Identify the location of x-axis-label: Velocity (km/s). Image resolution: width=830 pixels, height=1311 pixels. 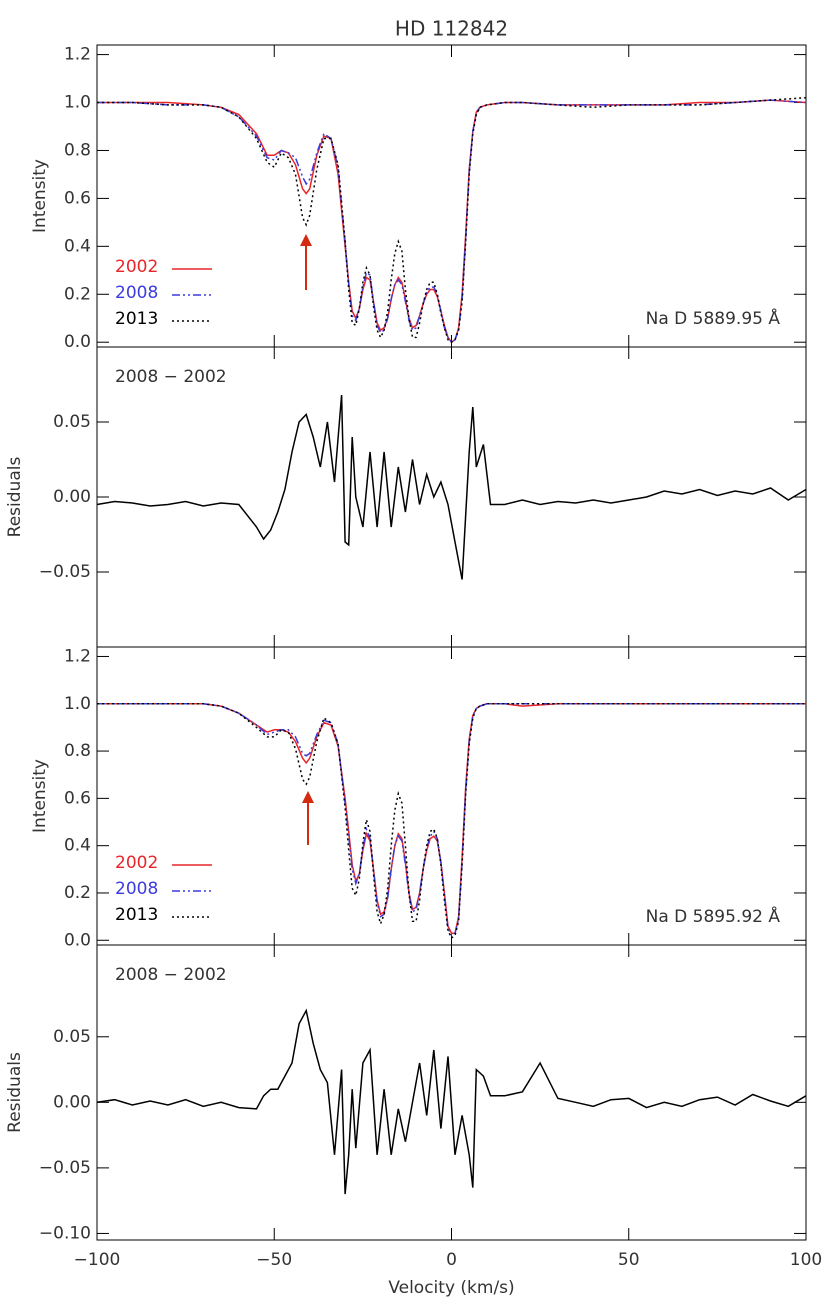
(451, 1288).